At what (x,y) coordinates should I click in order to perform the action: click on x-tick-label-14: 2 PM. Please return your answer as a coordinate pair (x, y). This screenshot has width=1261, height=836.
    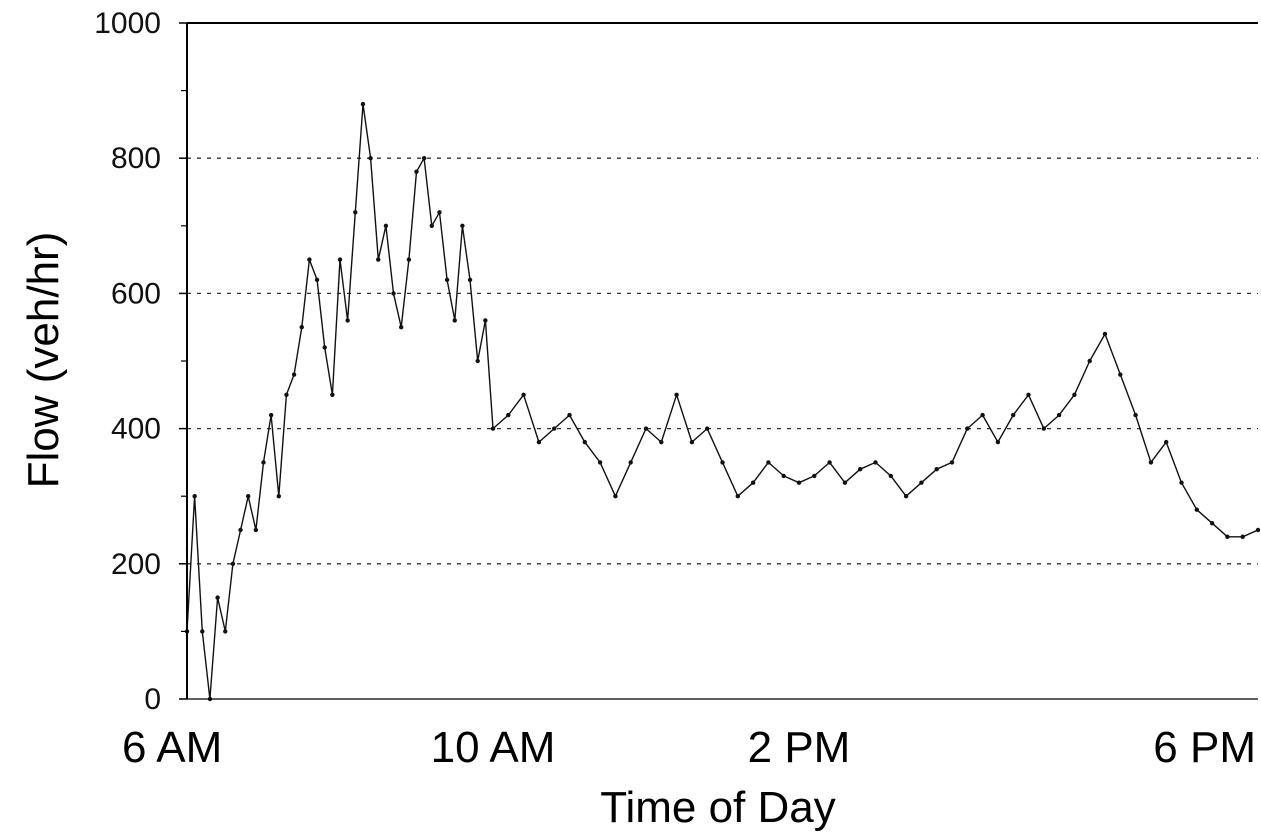
    Looking at the image, I should click on (799, 747).